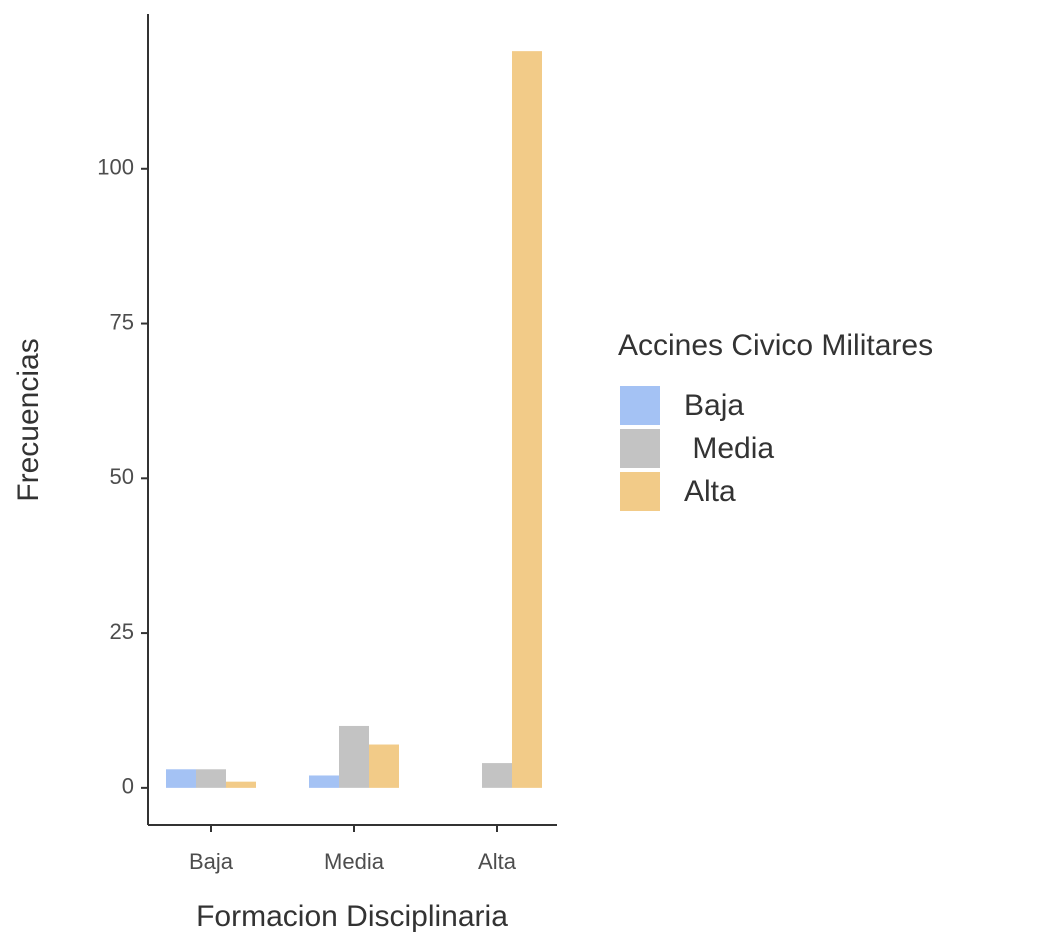 The width and height of the screenshot is (1042, 943). Describe the element at coordinates (122, 631) in the screenshot. I see `y-tick-label: 25` at that location.